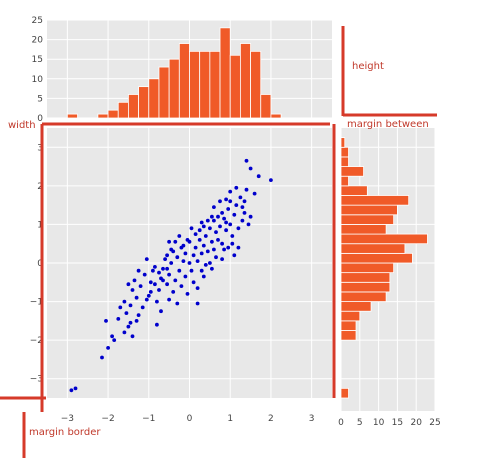 This screenshot has height=460, width=504. Describe the element at coordinates (67, 419) in the screenshot. I see `scatter-x-tick-label: −3` at that location.